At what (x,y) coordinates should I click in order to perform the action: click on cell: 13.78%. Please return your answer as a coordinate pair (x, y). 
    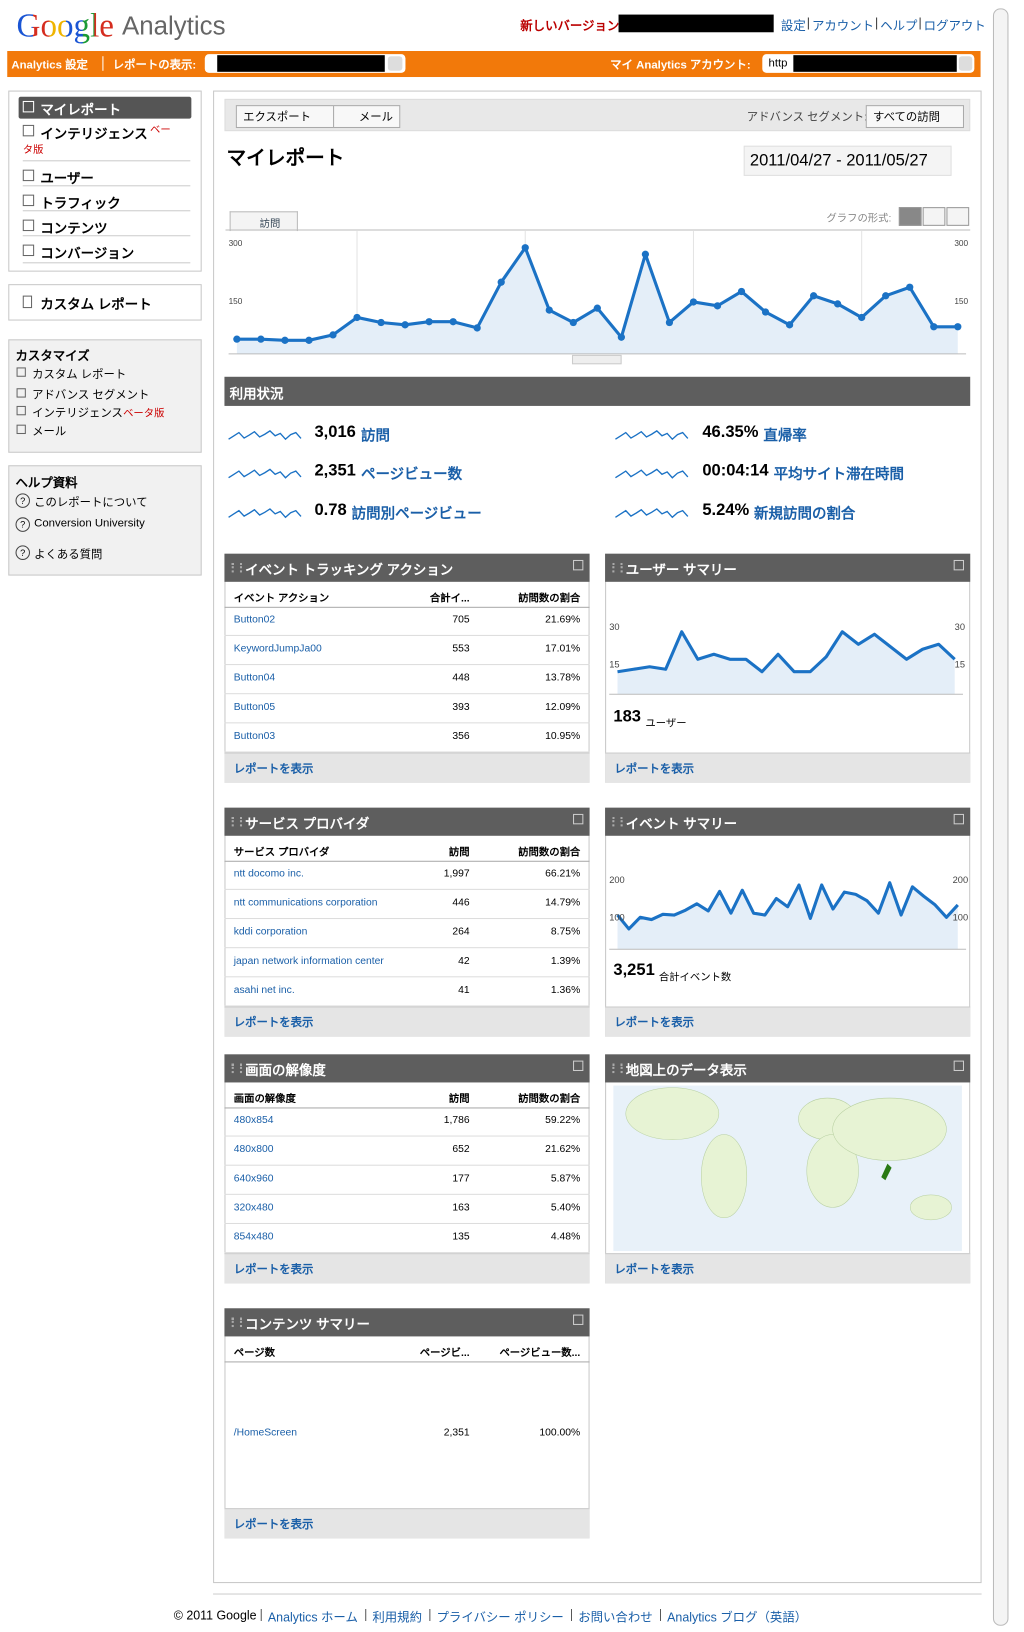
    Looking at the image, I should click on (563, 678).